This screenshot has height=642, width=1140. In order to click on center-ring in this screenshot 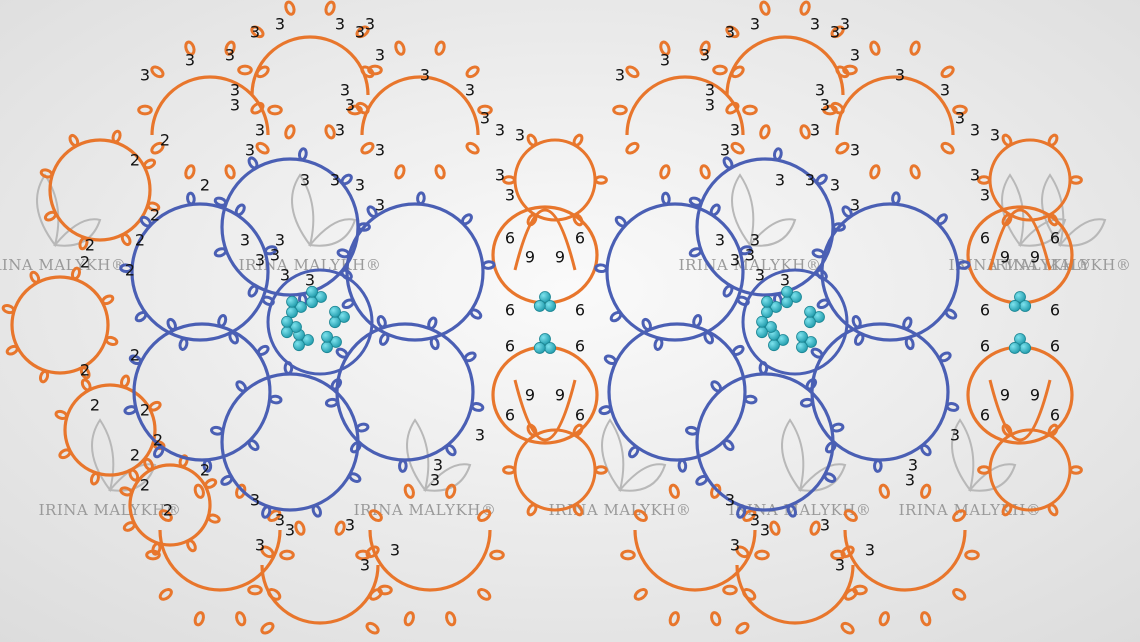, I will do `click(320, 322)`.